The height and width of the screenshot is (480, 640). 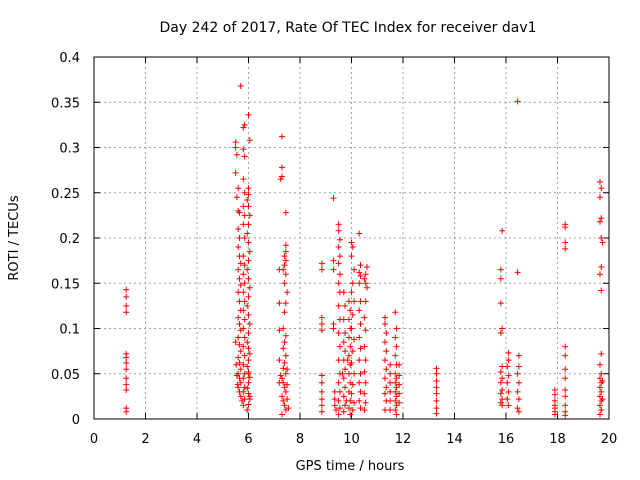 What do you see at coordinates (94, 439) in the screenshot?
I see `x-tick-label: 0` at bounding box center [94, 439].